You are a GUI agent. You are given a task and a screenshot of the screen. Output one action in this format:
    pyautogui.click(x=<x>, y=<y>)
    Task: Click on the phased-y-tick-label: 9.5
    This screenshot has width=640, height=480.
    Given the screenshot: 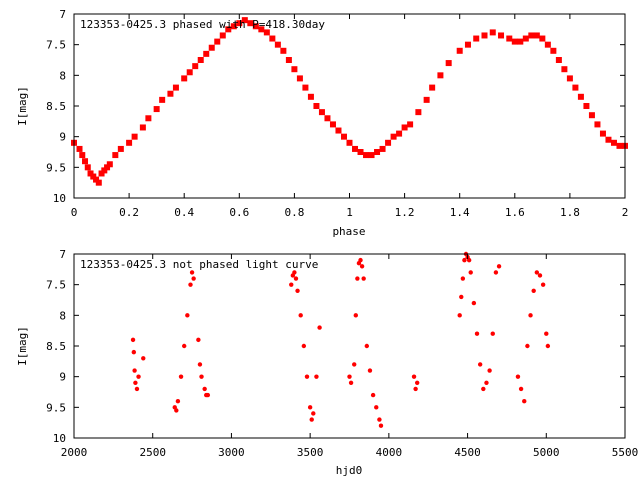 What is the action you would take?
    pyautogui.click(x=56, y=167)
    